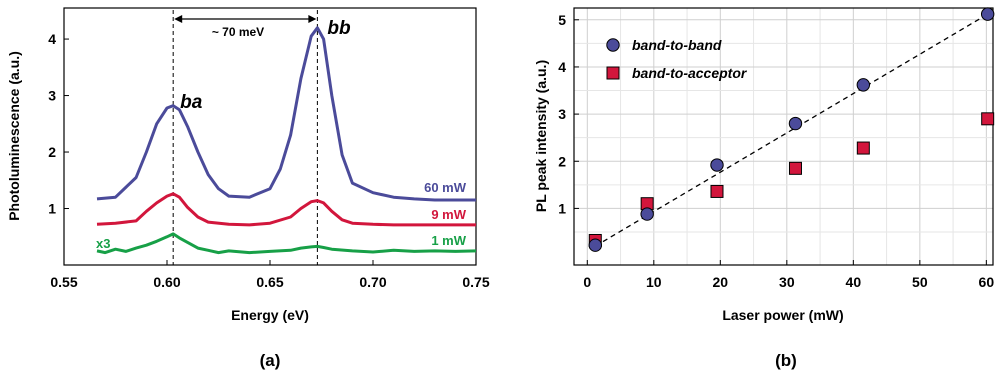  I want to click on x-tick-label: 20, so click(721, 282).